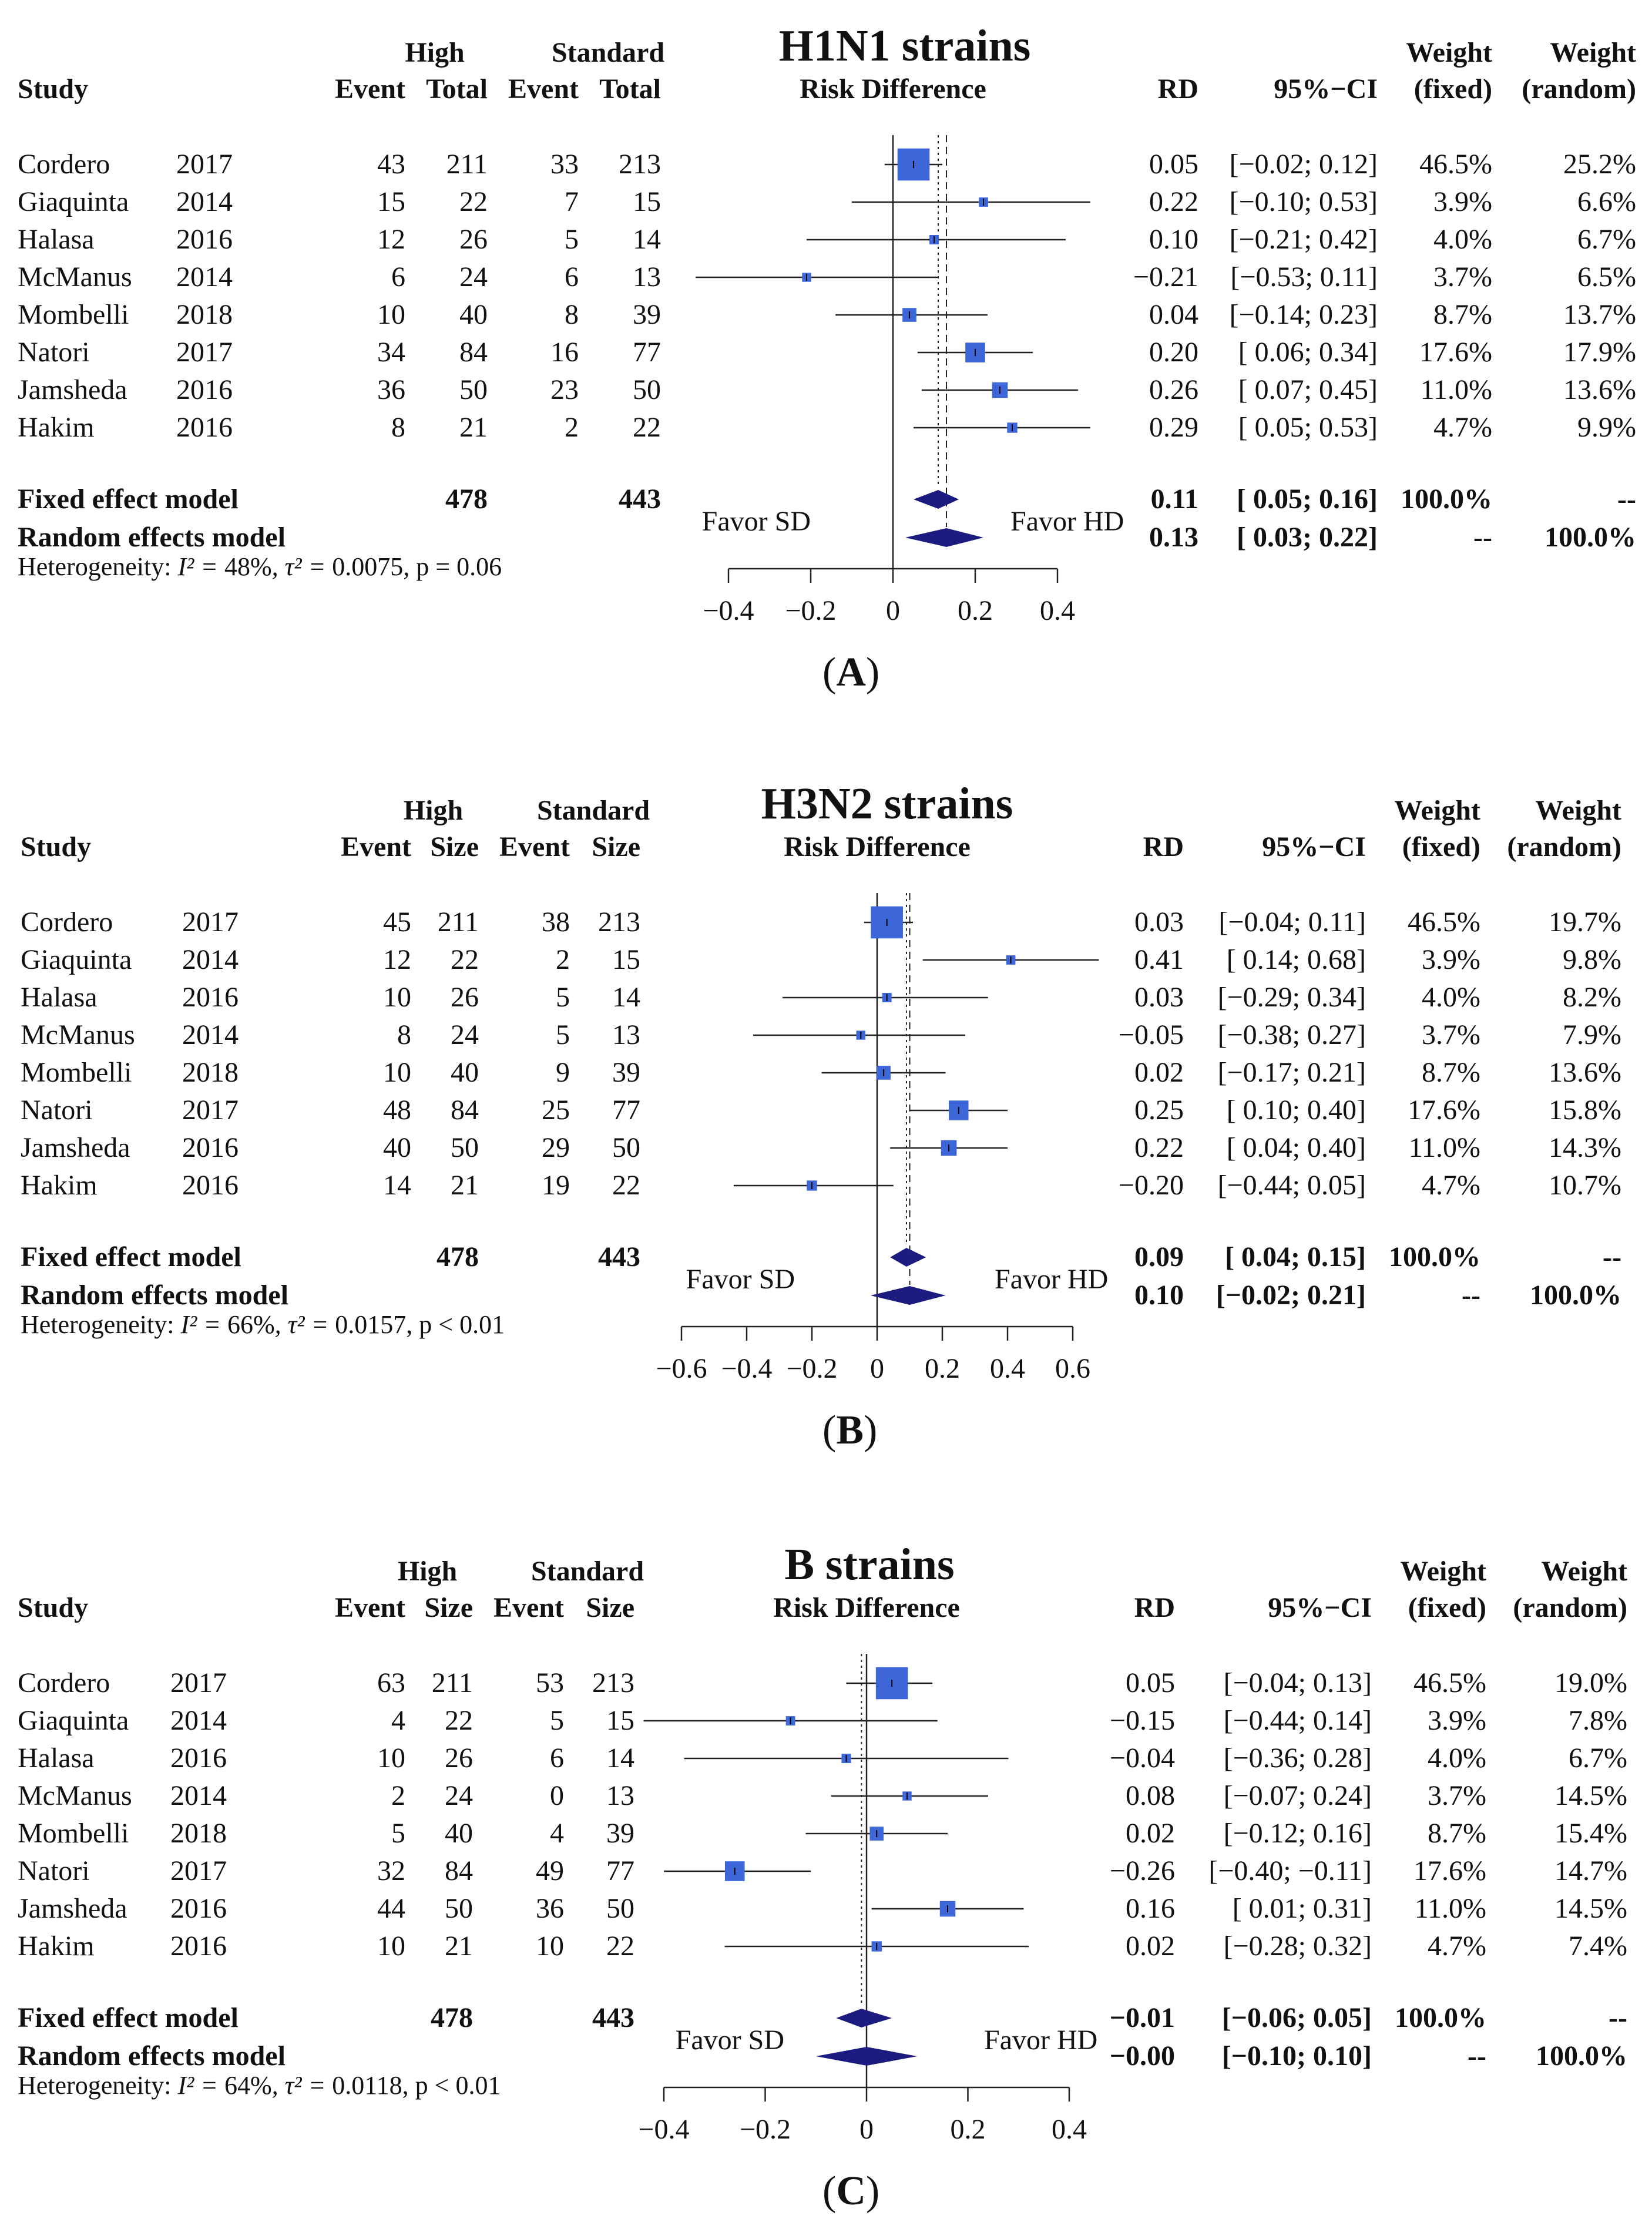 This screenshot has height=2229, width=1652. I want to click on weight-fixed-value: 11.0%, so click(1450, 1908).